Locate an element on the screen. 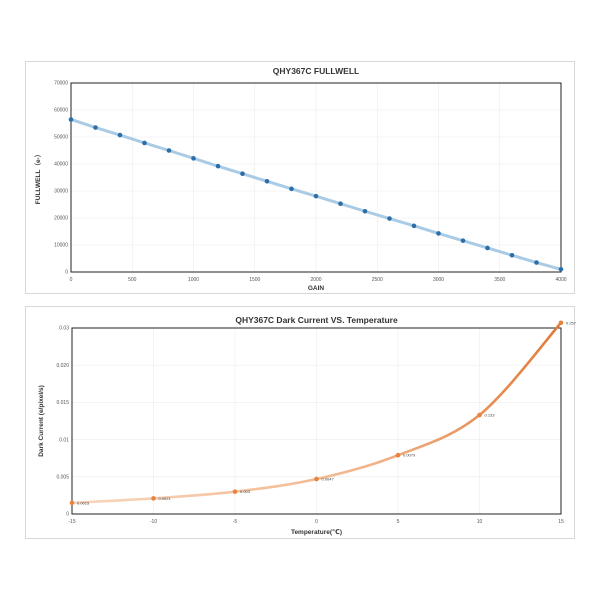 The height and width of the screenshot is (600, 600). data-label: 0.003 is located at coordinates (245, 491).